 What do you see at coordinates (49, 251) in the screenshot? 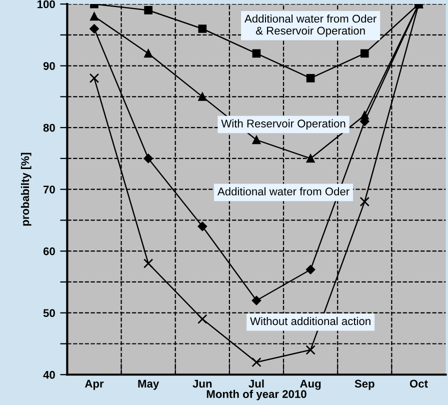
I see `y-tick-label: 60` at bounding box center [49, 251].